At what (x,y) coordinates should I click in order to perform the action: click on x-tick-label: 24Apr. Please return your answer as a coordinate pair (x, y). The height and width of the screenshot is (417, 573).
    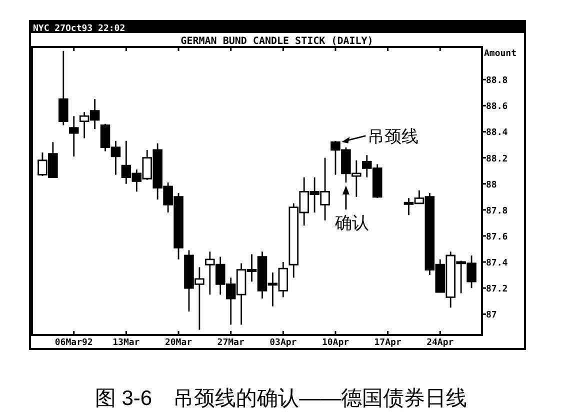
    Looking at the image, I should click on (440, 343).